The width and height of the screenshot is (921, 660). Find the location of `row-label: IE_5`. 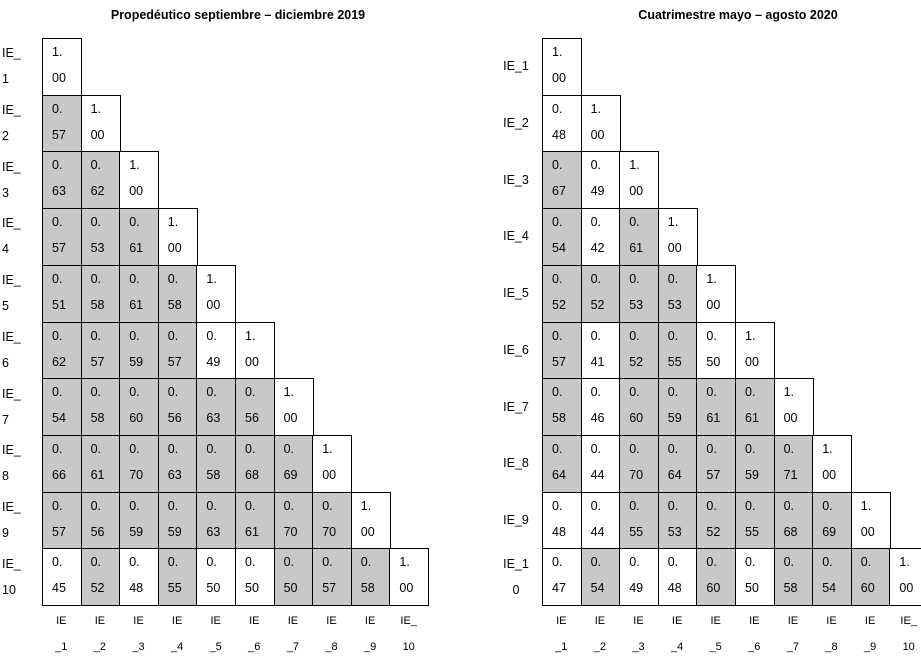

row-label: IE_5 is located at coordinates (516, 293).